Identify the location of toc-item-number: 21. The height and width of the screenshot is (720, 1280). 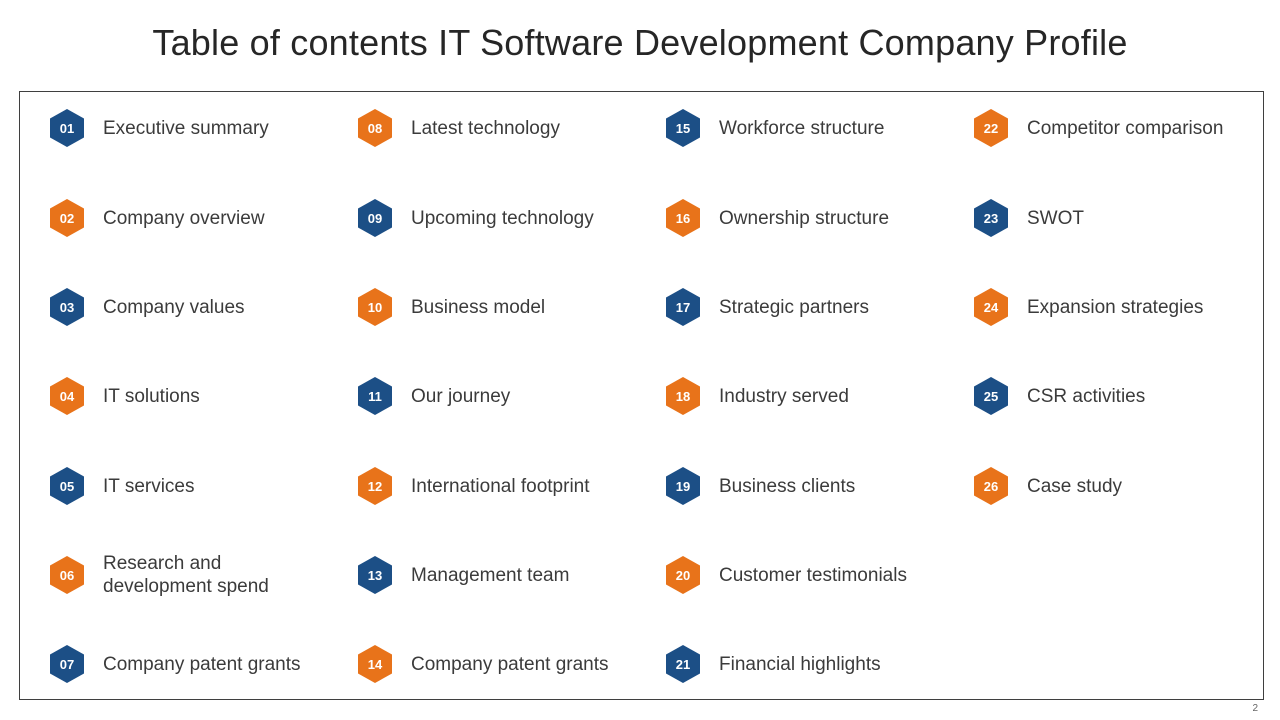
(683, 664).